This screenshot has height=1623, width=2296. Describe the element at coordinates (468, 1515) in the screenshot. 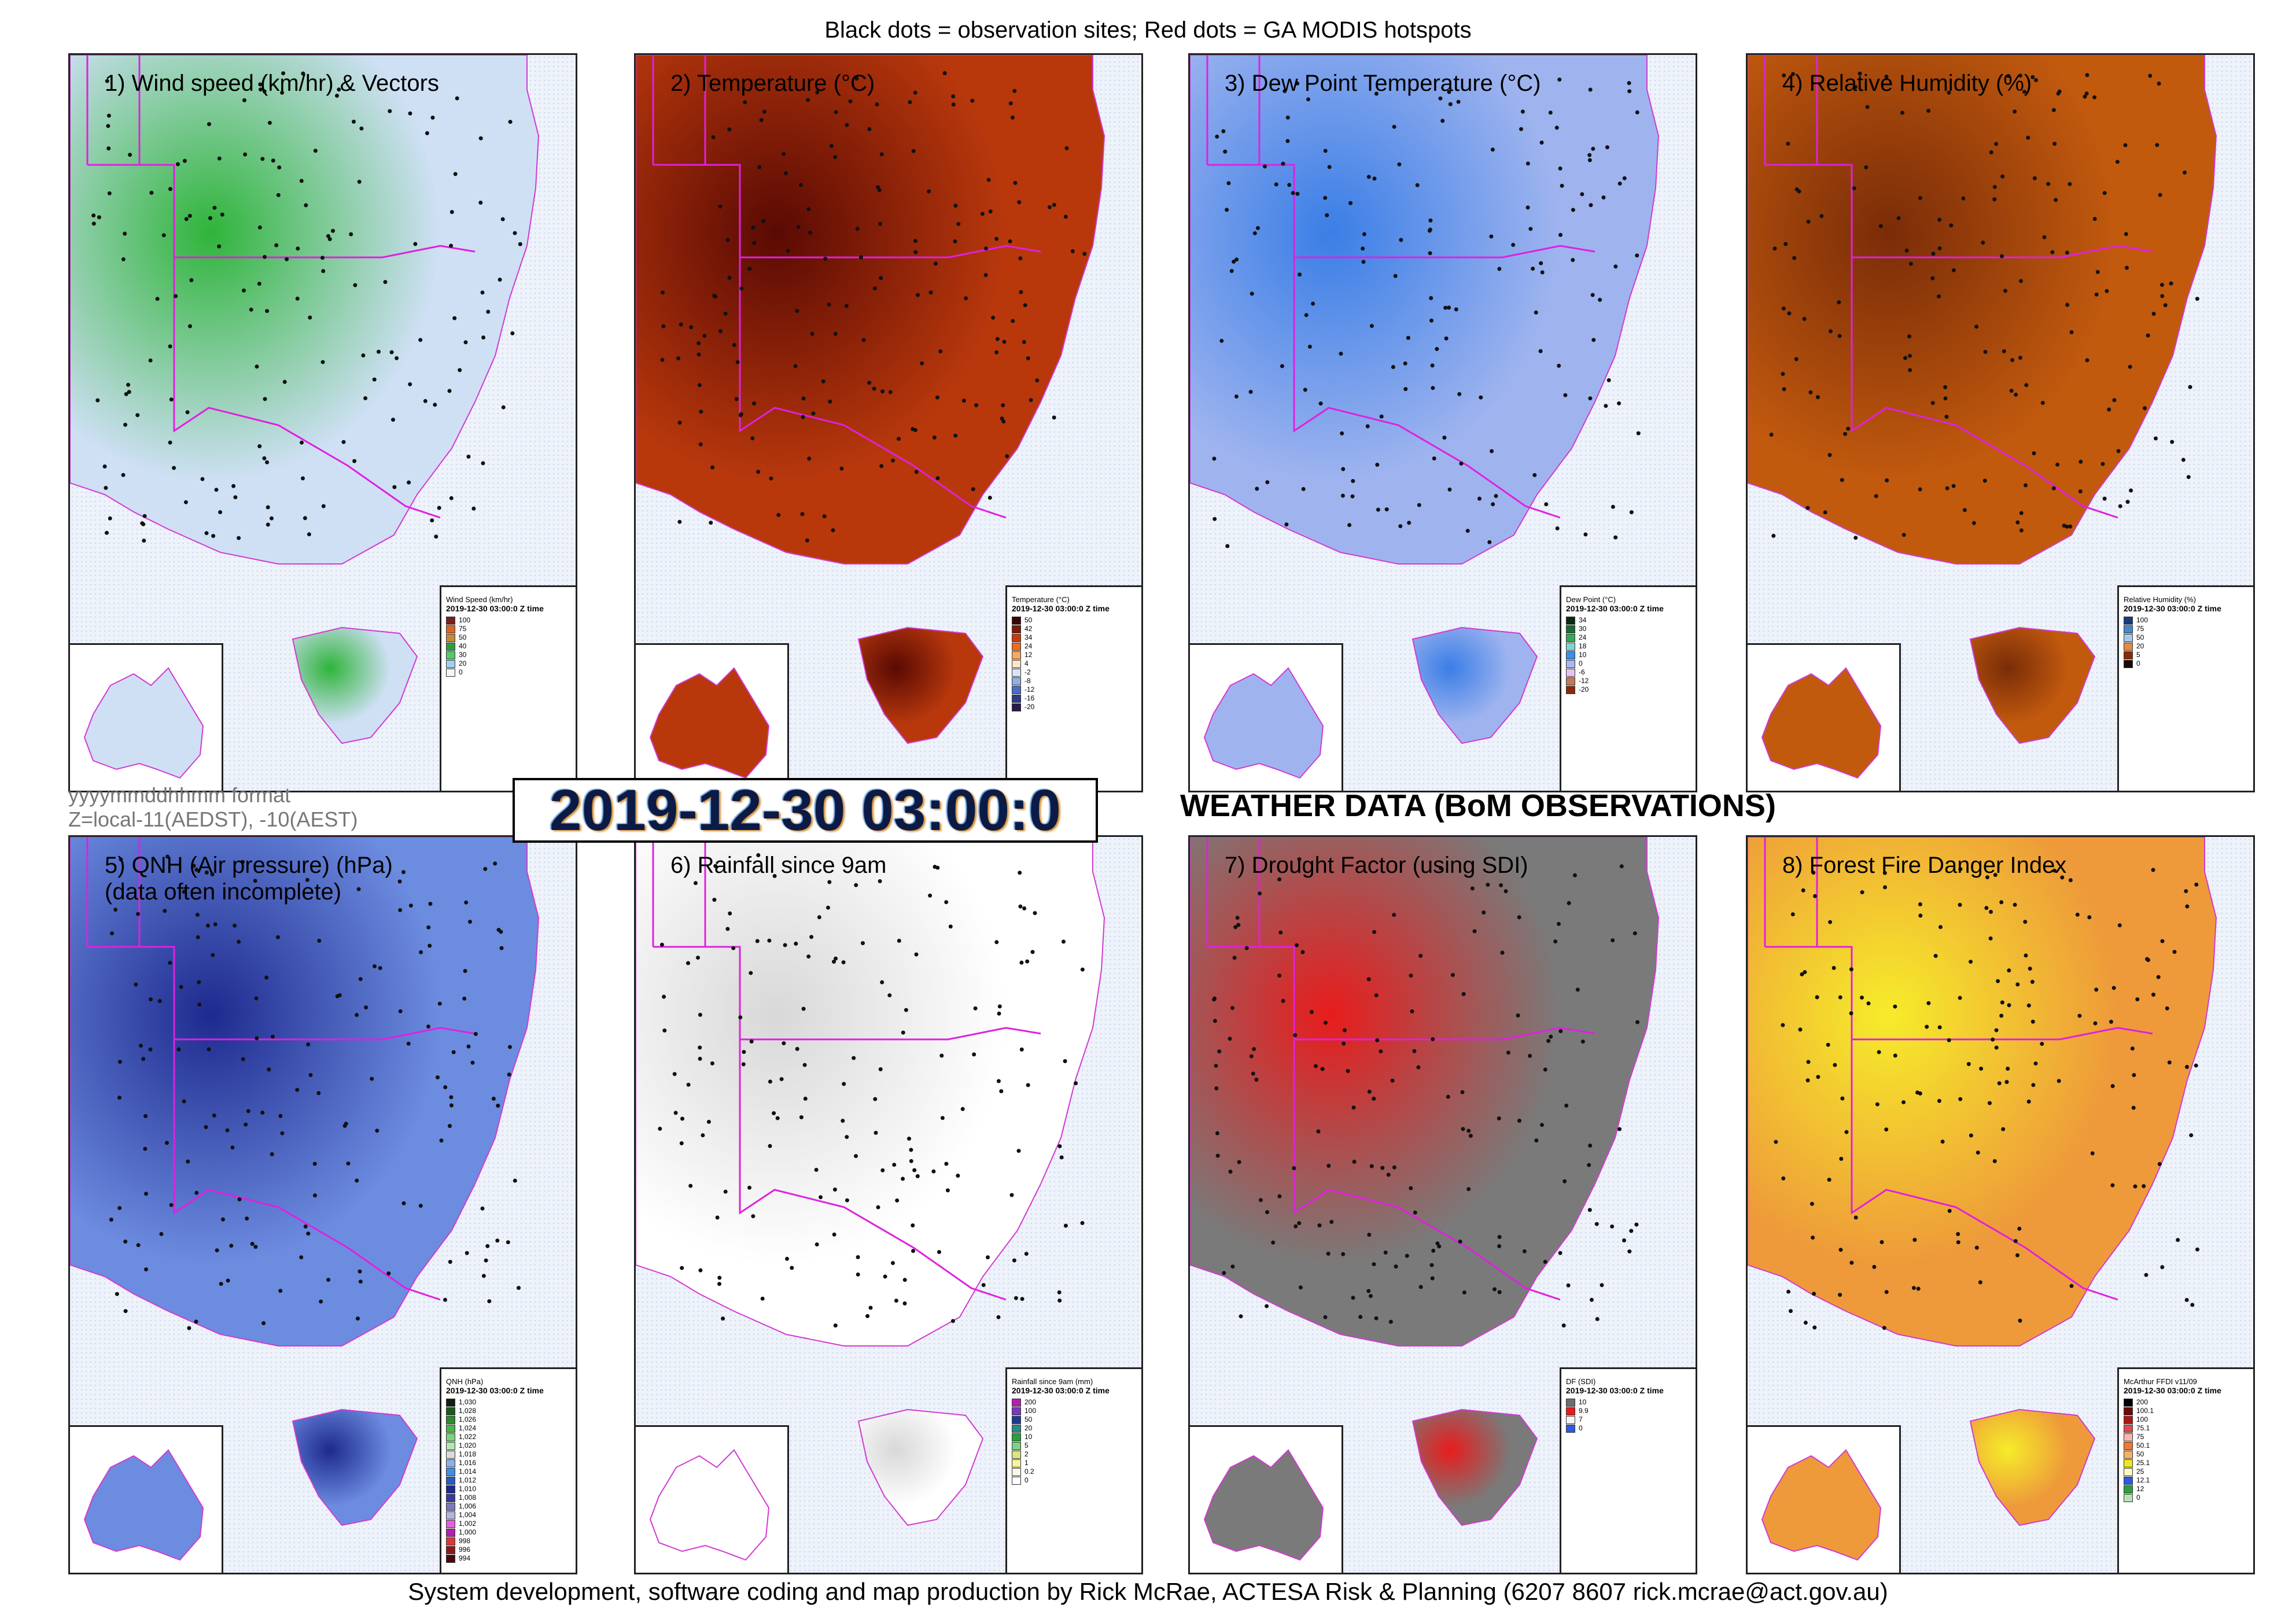

I see `legend-label: 1,004` at that location.